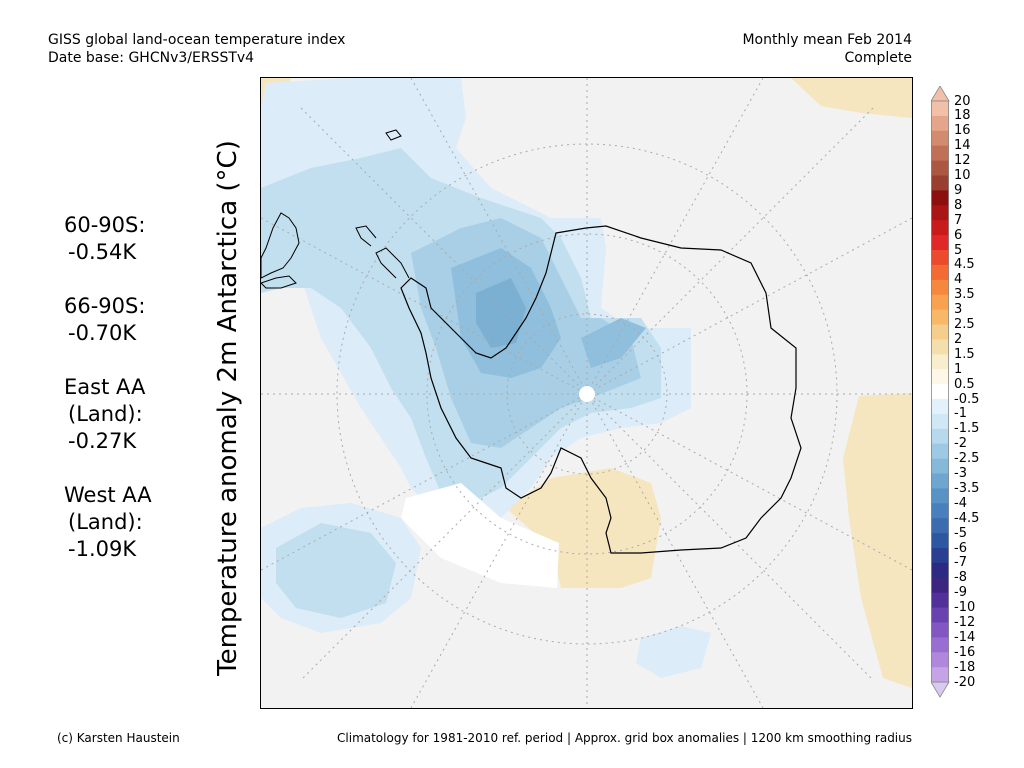  I want to click on colorbar-label: -14, so click(965, 637).